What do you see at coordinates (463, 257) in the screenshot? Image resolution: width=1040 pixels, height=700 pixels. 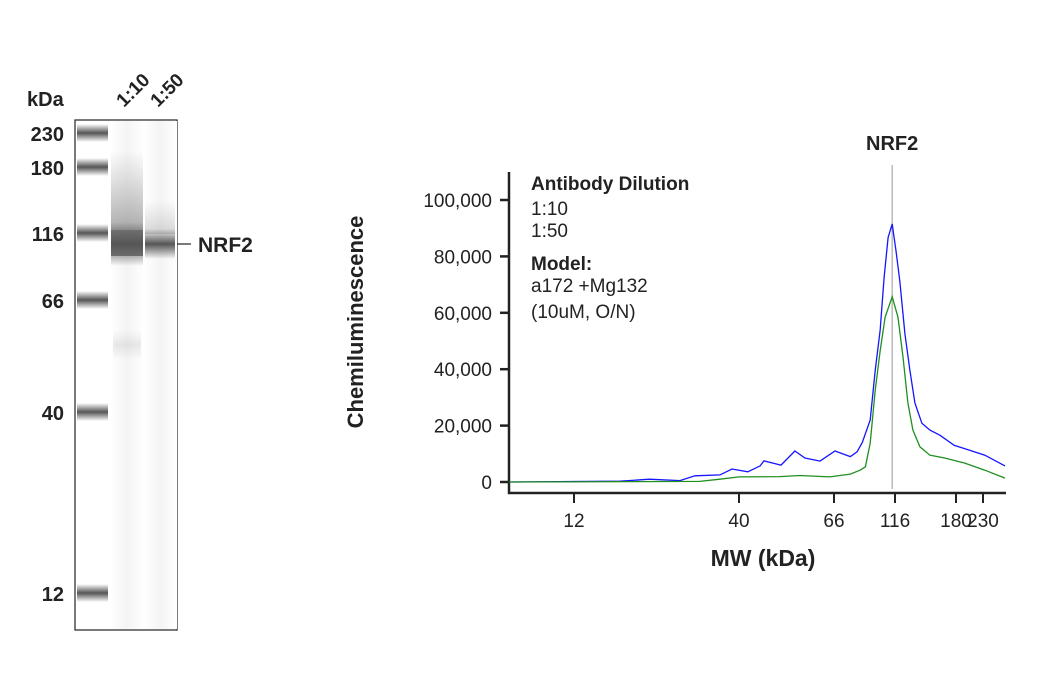 I see `y-tick-label: 80,000` at bounding box center [463, 257].